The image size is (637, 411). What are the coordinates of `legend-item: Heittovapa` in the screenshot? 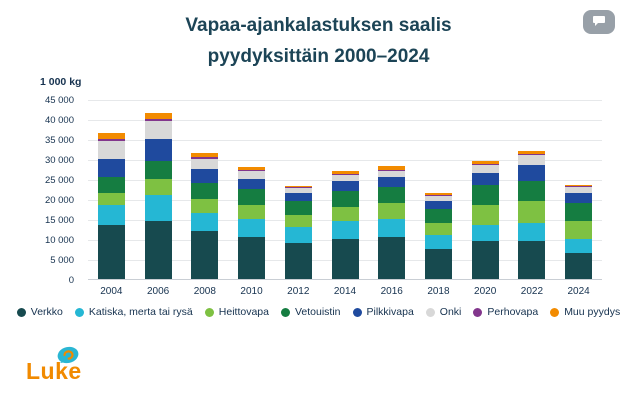 It's located at (236, 312).